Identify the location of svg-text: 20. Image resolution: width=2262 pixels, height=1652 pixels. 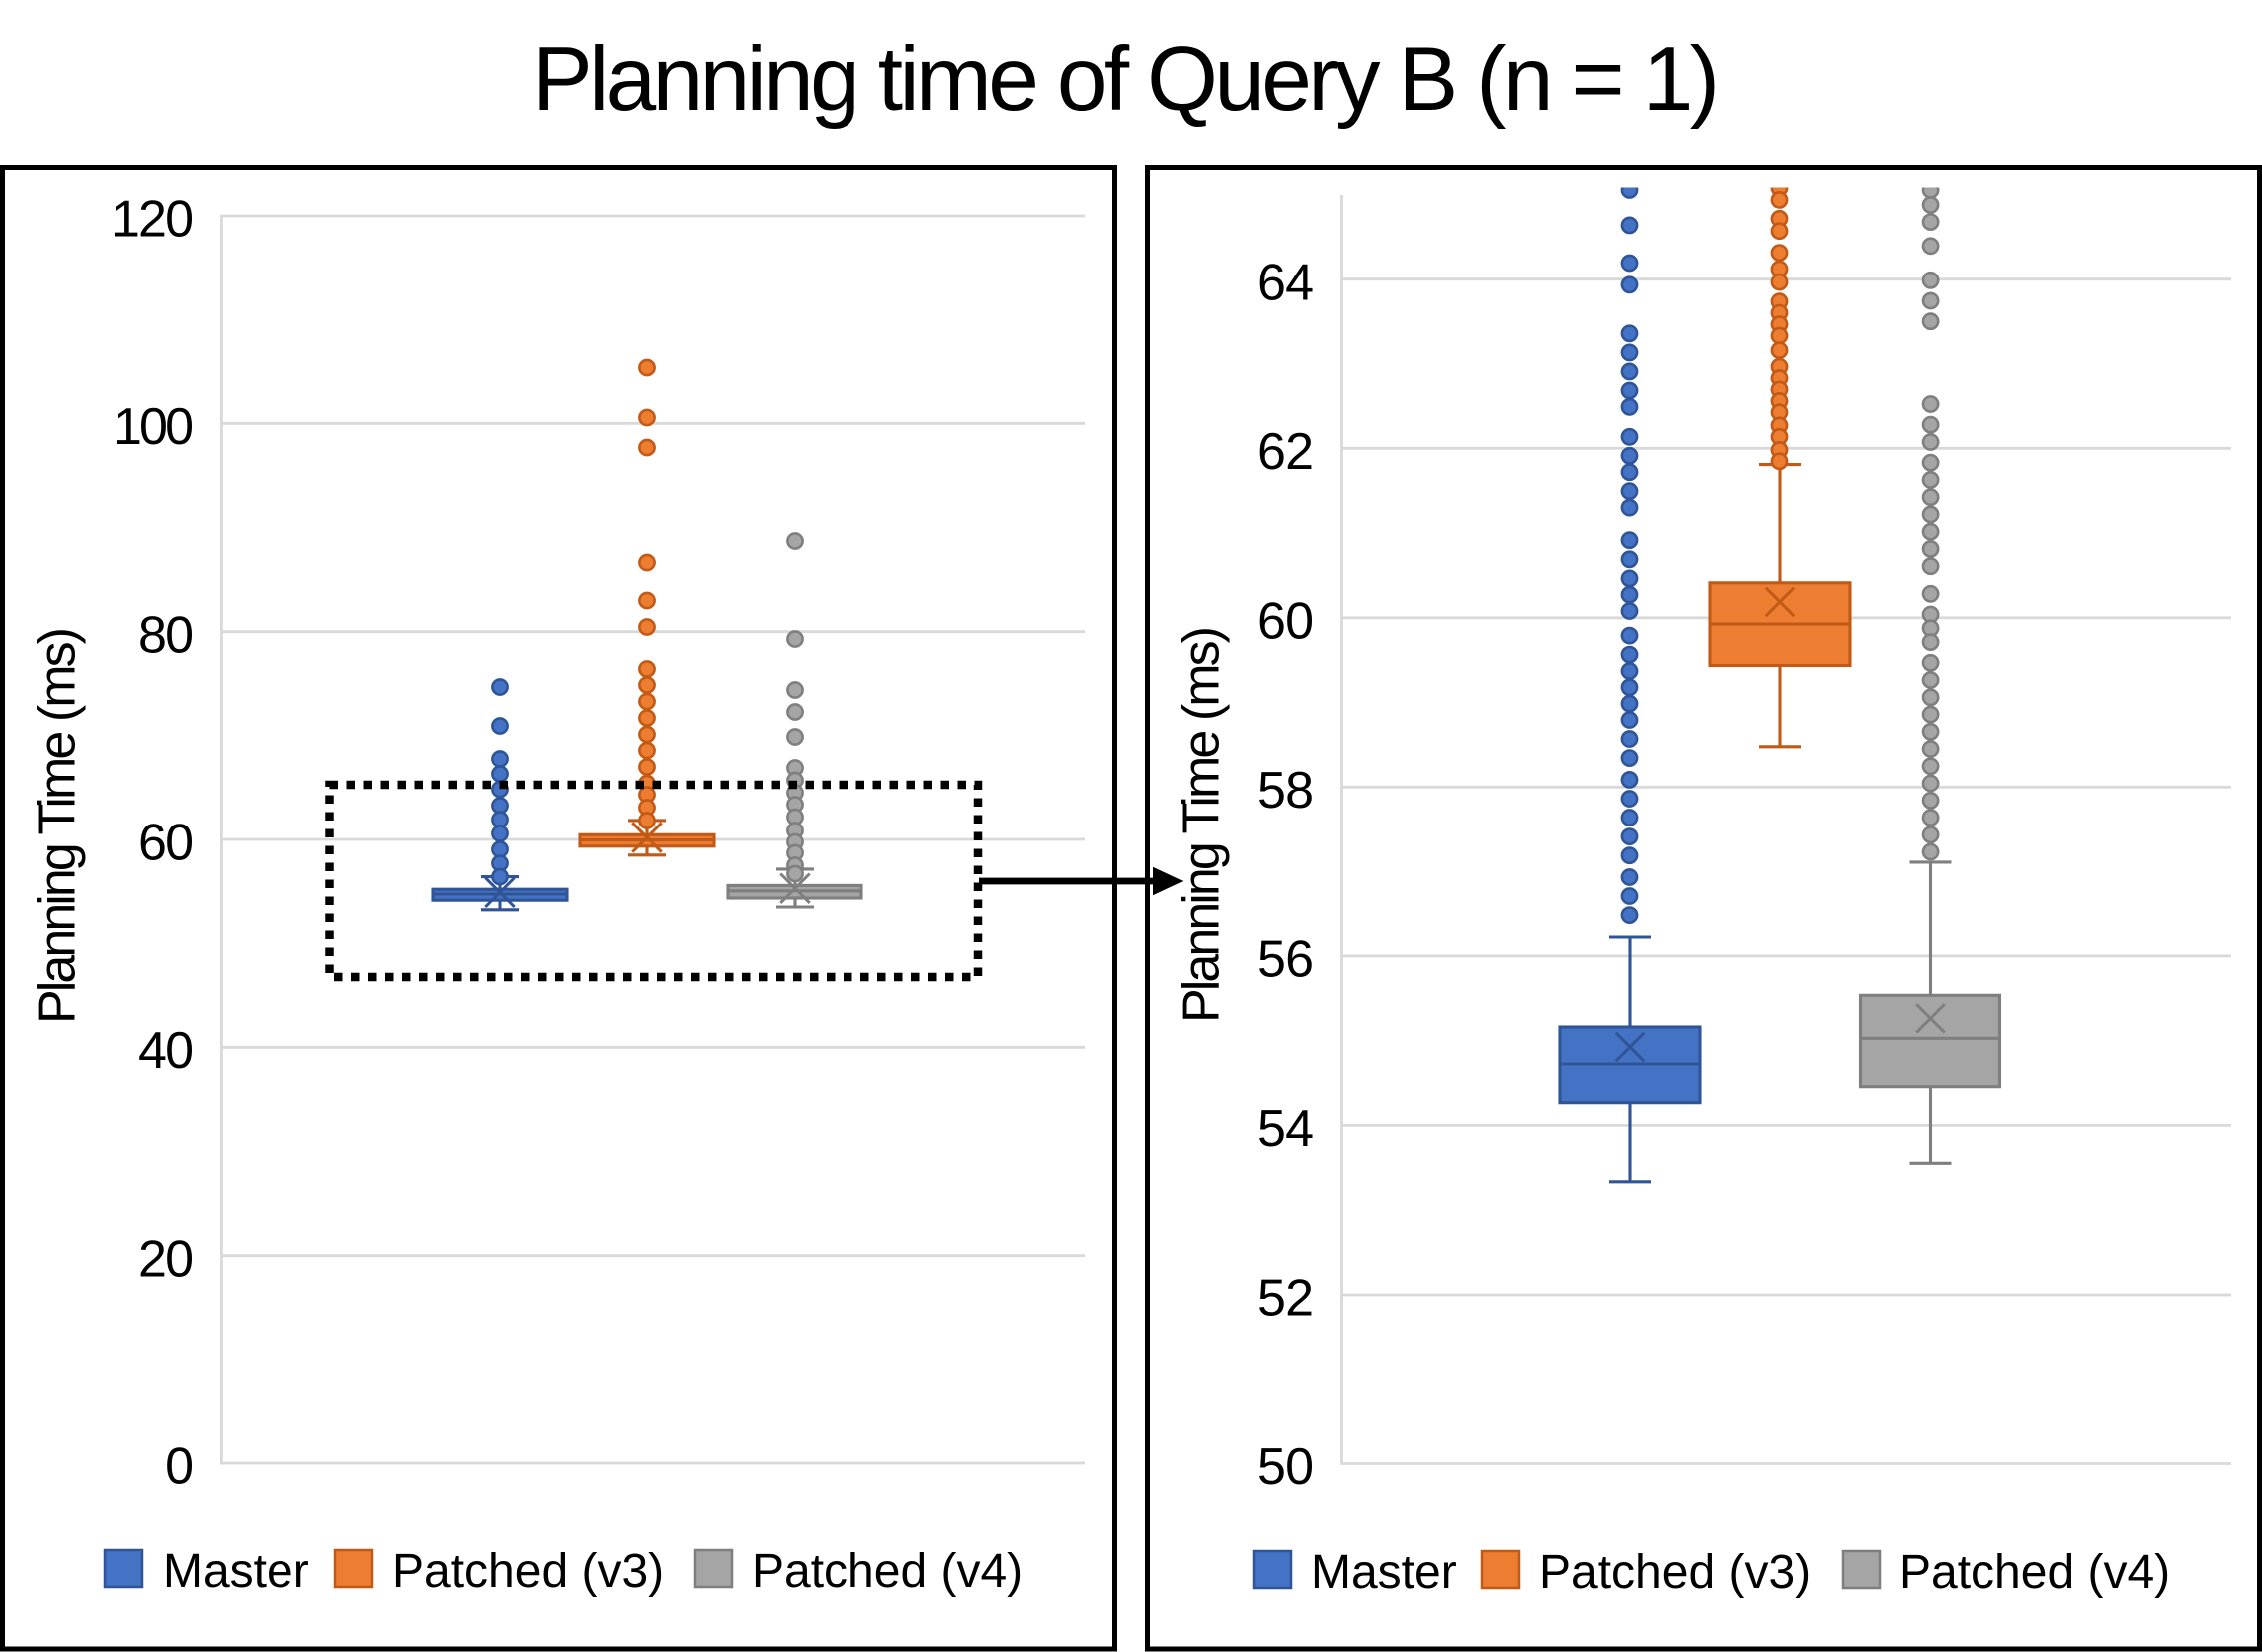
(166, 1259).